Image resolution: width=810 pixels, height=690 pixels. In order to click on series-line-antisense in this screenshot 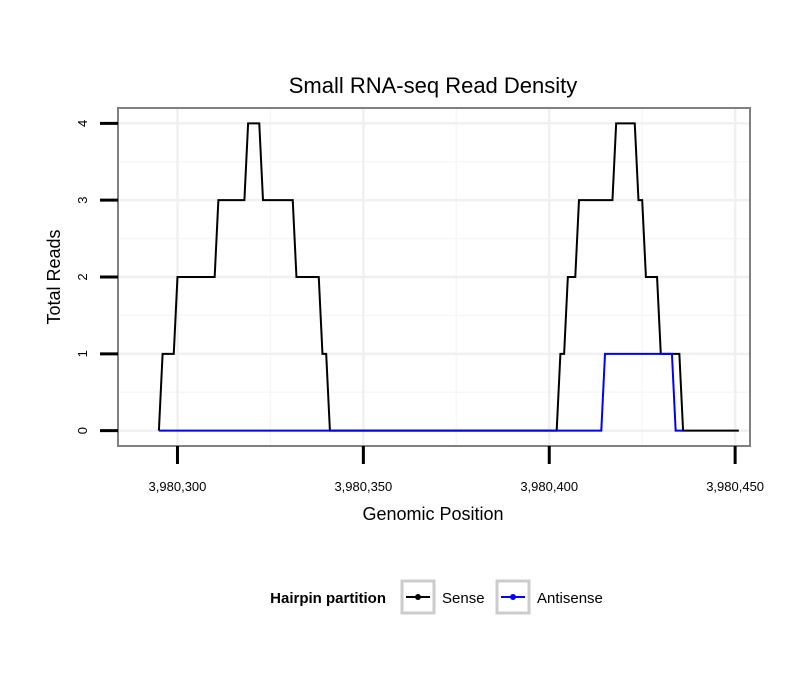, I will do `click(421, 392)`.